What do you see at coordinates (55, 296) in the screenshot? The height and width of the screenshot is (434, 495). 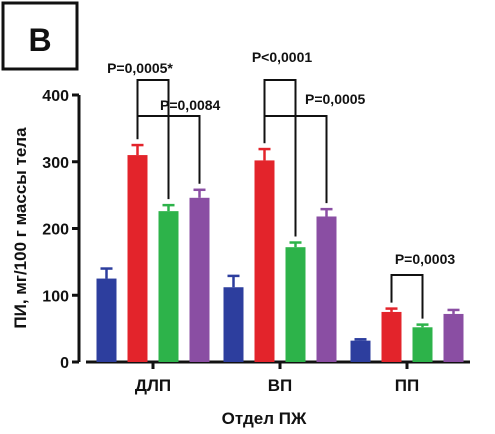 I see `y-tick-label: 100` at bounding box center [55, 296].